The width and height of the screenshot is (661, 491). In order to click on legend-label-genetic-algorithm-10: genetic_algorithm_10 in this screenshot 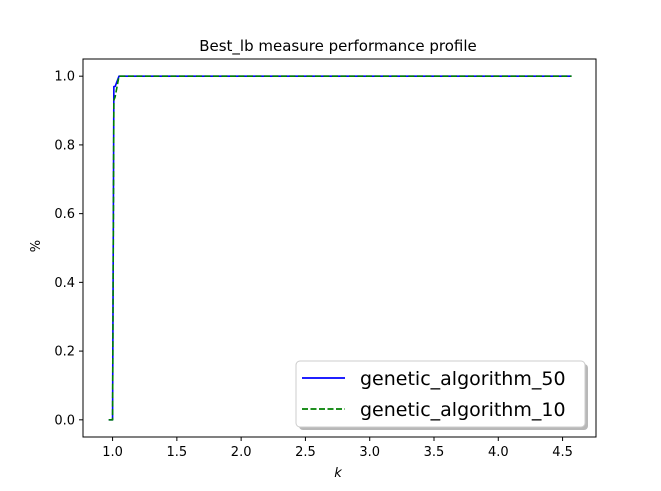, I will do `click(463, 410)`.